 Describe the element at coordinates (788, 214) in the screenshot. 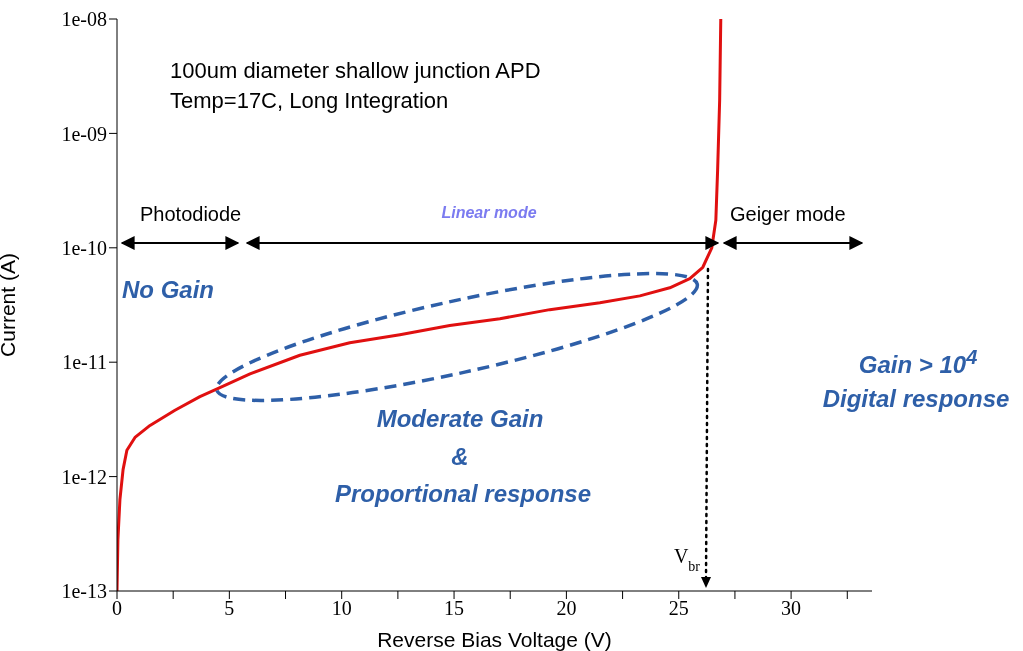

I see `annotation: Geiger mode` at that location.